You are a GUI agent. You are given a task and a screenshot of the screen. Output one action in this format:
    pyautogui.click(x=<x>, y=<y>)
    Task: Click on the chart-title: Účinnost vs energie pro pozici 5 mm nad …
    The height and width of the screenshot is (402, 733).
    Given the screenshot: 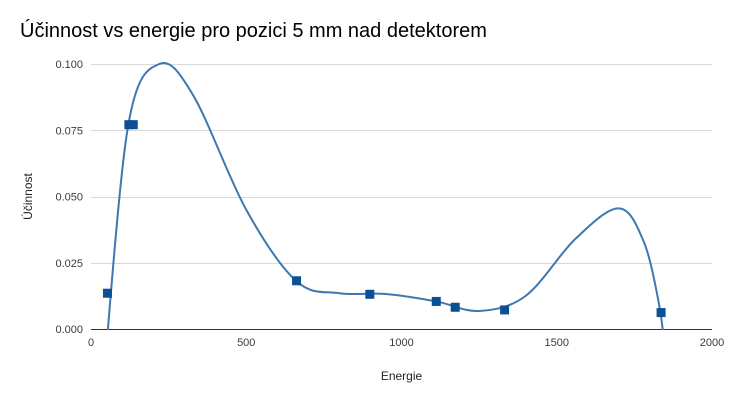 What is the action you would take?
    pyautogui.click(x=253, y=31)
    